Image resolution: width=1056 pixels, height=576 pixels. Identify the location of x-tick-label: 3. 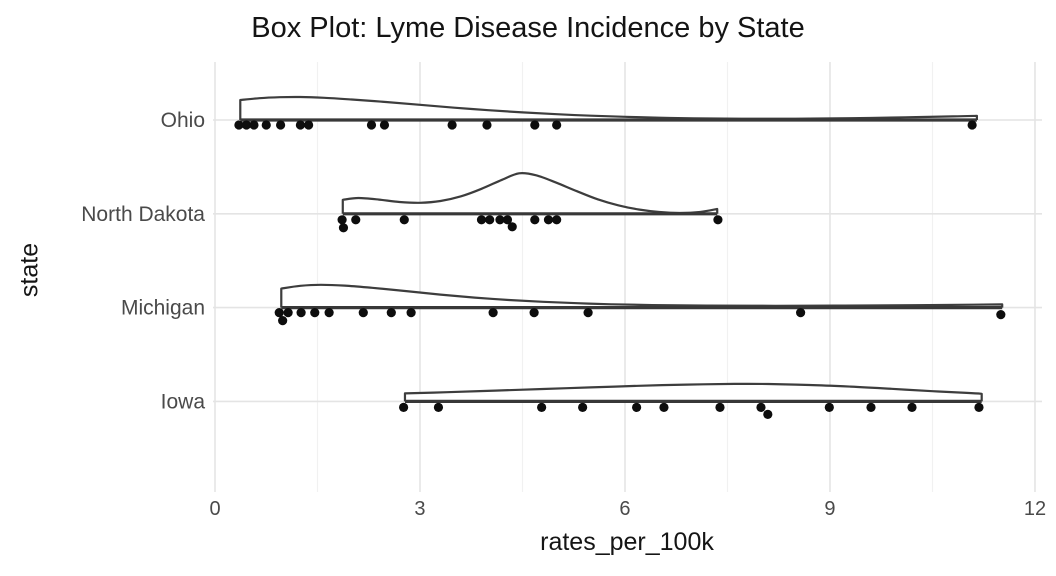
(419, 509).